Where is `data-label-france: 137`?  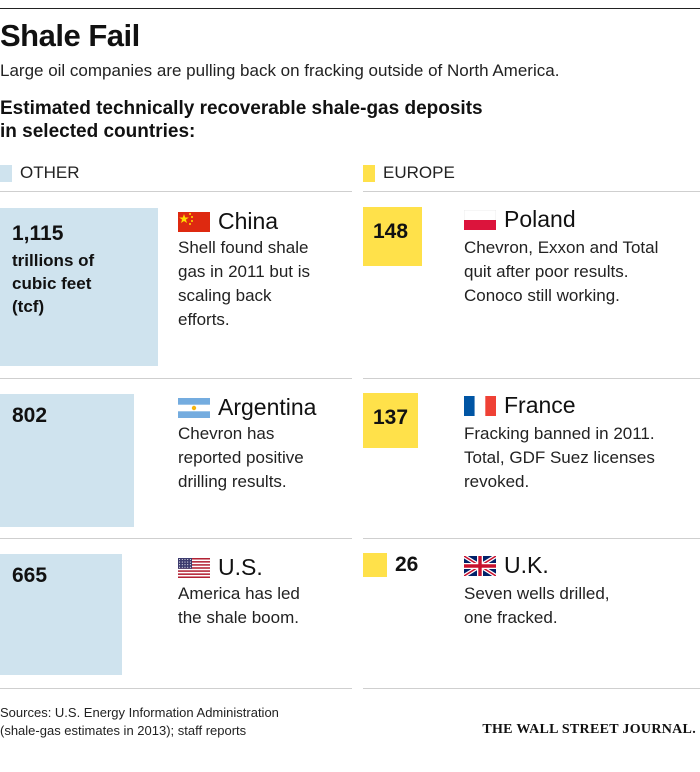
data-label-france: 137 is located at coordinates (391, 417).